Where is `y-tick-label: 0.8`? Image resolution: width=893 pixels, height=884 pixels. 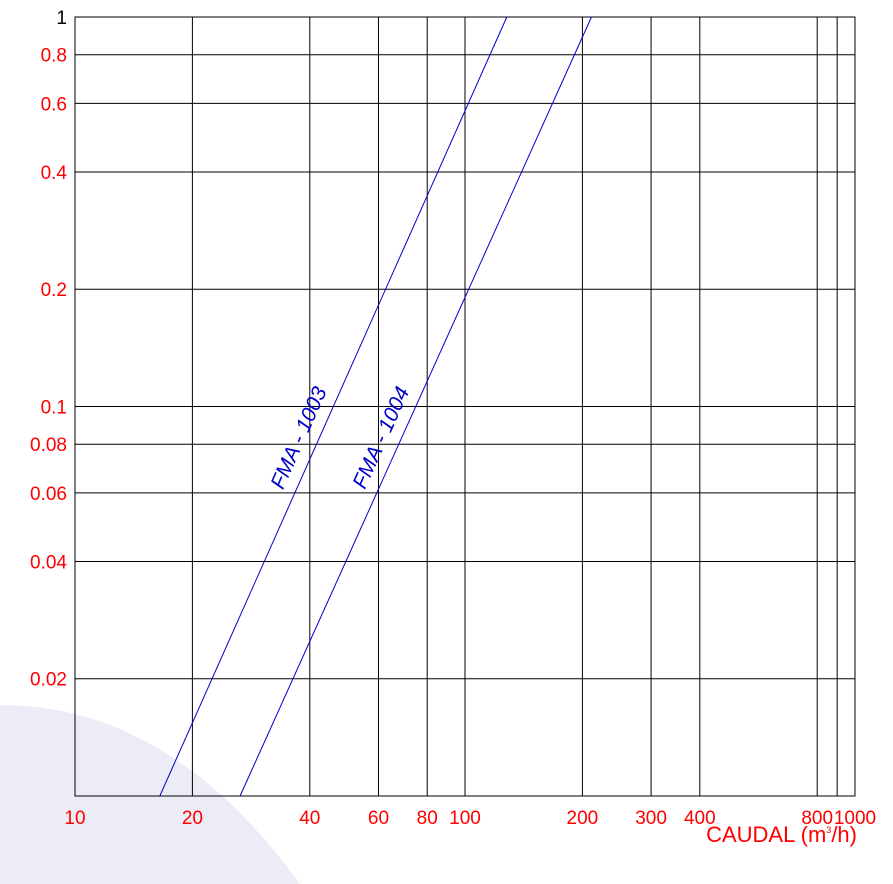
y-tick-label: 0.8 is located at coordinates (54, 56).